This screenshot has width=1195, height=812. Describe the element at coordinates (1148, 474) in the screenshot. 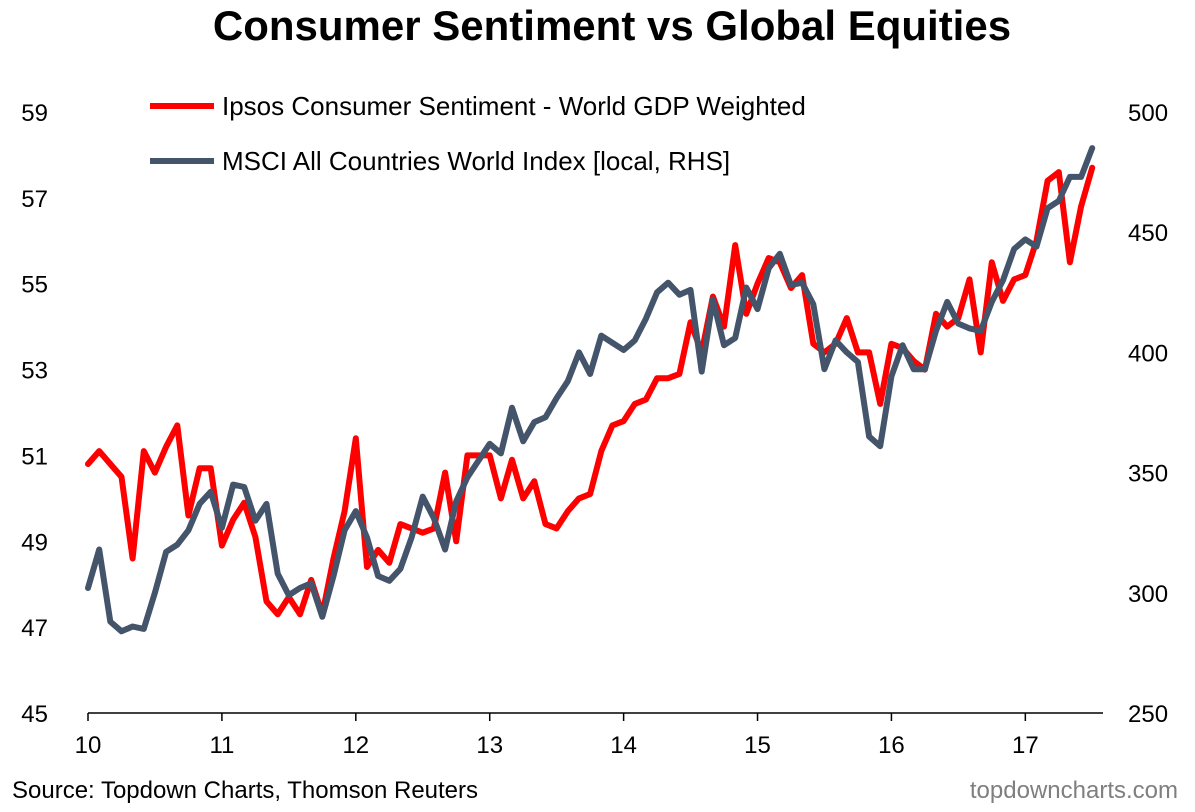

I see `right-tick-label: 350` at that location.